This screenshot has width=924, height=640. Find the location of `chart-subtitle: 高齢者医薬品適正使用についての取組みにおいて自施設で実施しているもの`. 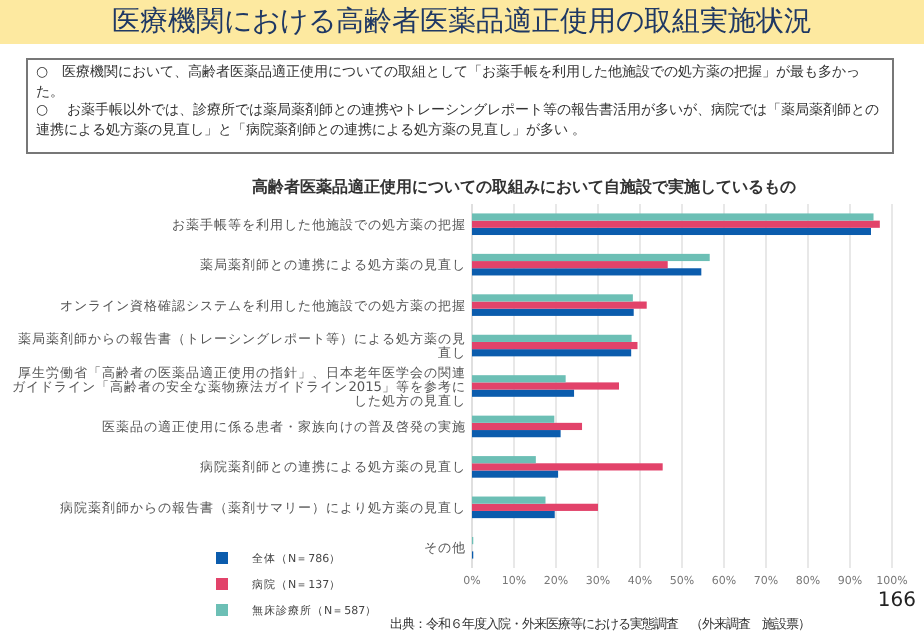

chart-subtitle: 高齢者医薬品適正使用についての取組みにおいて自施設で実施しているもの is located at coordinates (524, 186).